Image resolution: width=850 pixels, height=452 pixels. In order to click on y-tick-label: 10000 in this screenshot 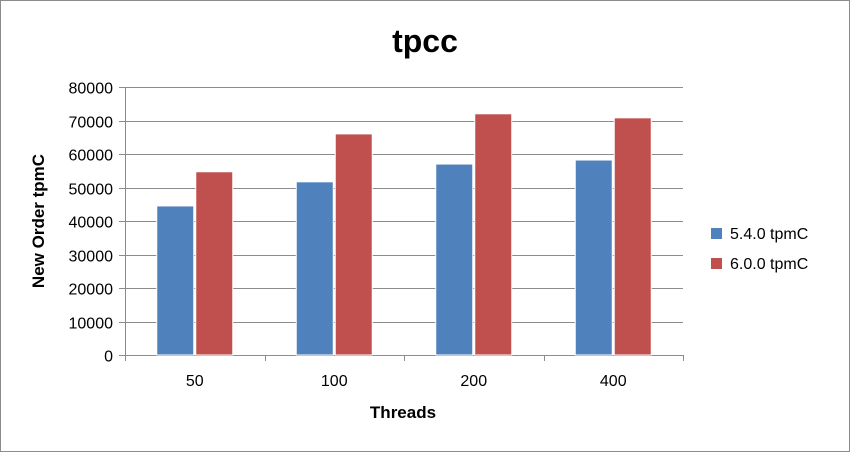, I will do `click(91, 324)`.